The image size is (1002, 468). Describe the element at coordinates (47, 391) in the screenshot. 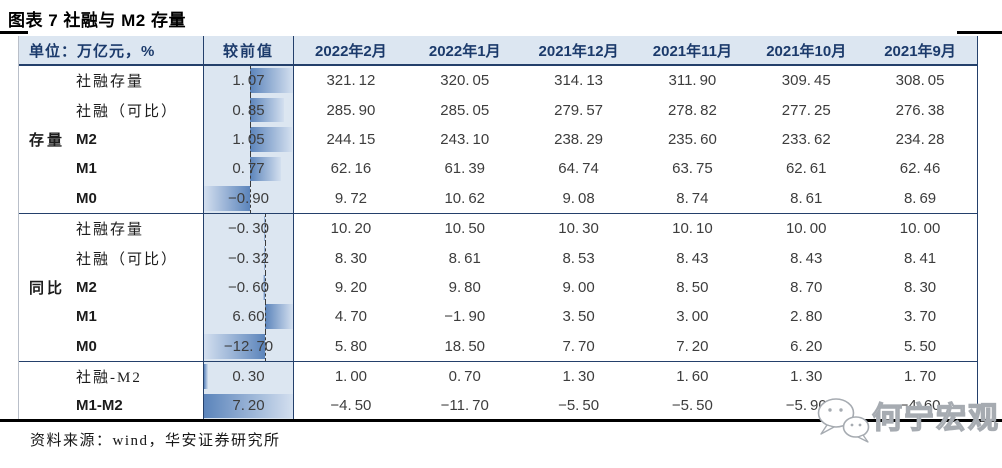

I see `group-label` at that location.